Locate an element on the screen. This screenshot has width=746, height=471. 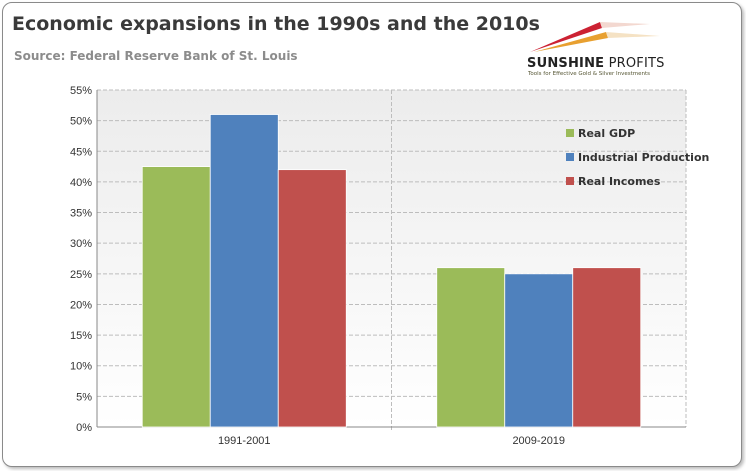
sunshine-profits-logo is located at coordinates (595, 37).